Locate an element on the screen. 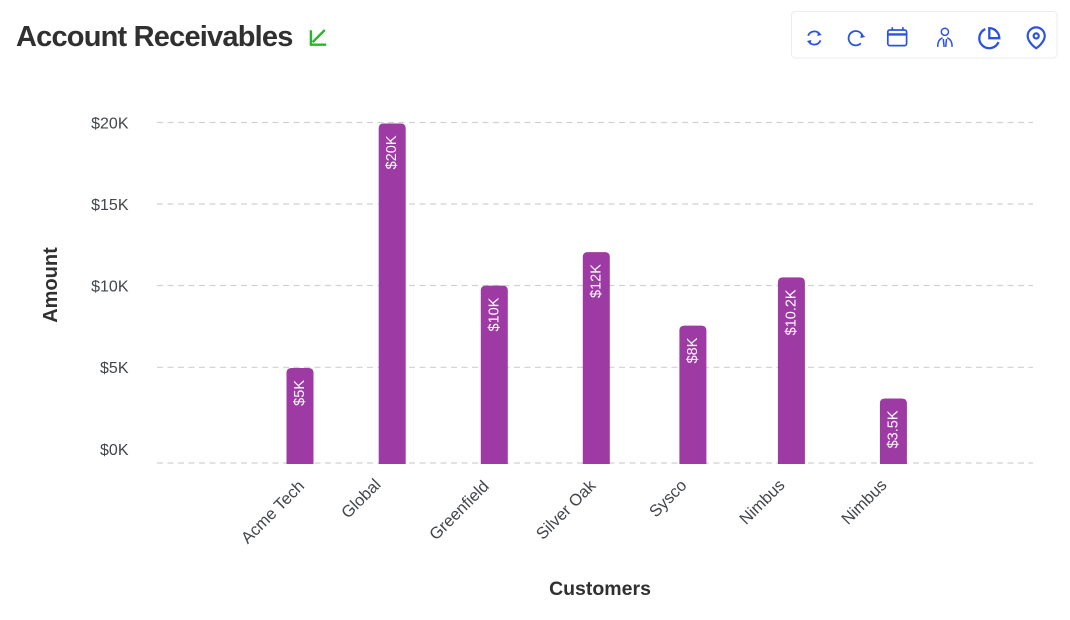  svg-text: Account Receivables is located at coordinates (154, 37).